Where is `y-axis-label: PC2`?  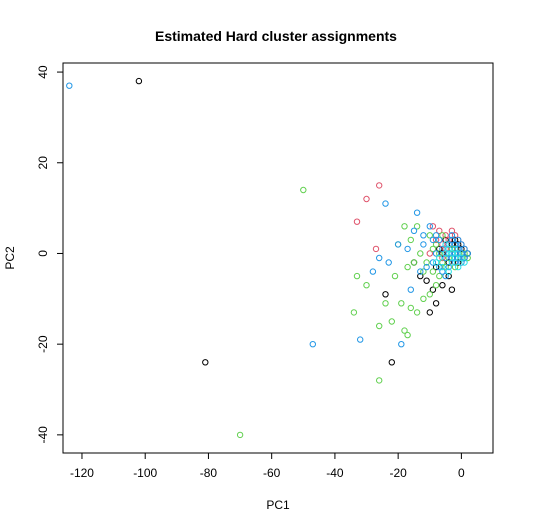
y-axis-label: PC2 is located at coordinates (10, 258).